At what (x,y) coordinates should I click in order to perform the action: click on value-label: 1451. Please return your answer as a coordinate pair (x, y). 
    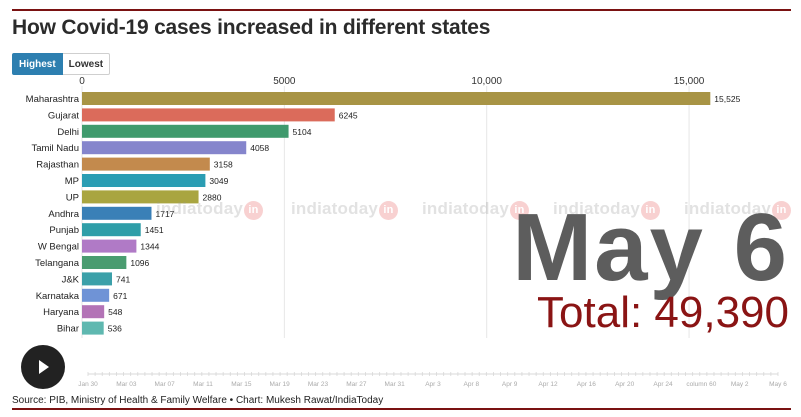
    Looking at the image, I should click on (154, 230).